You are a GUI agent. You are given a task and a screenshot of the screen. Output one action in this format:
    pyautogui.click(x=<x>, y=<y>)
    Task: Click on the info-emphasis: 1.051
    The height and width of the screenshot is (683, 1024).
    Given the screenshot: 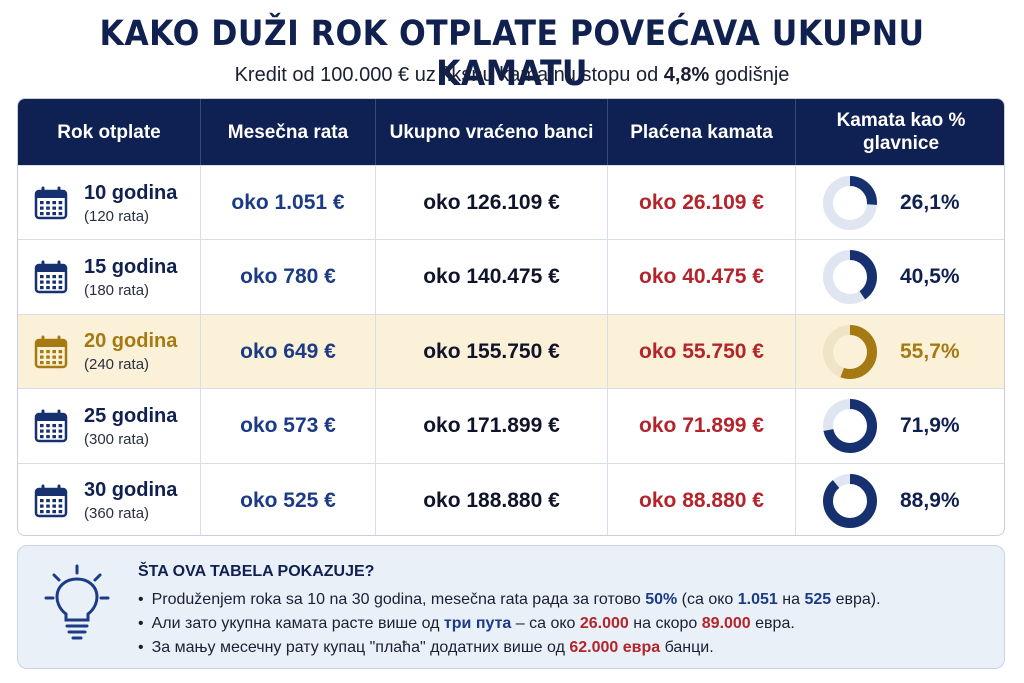 What is the action you would take?
    pyautogui.click(x=757, y=599)
    